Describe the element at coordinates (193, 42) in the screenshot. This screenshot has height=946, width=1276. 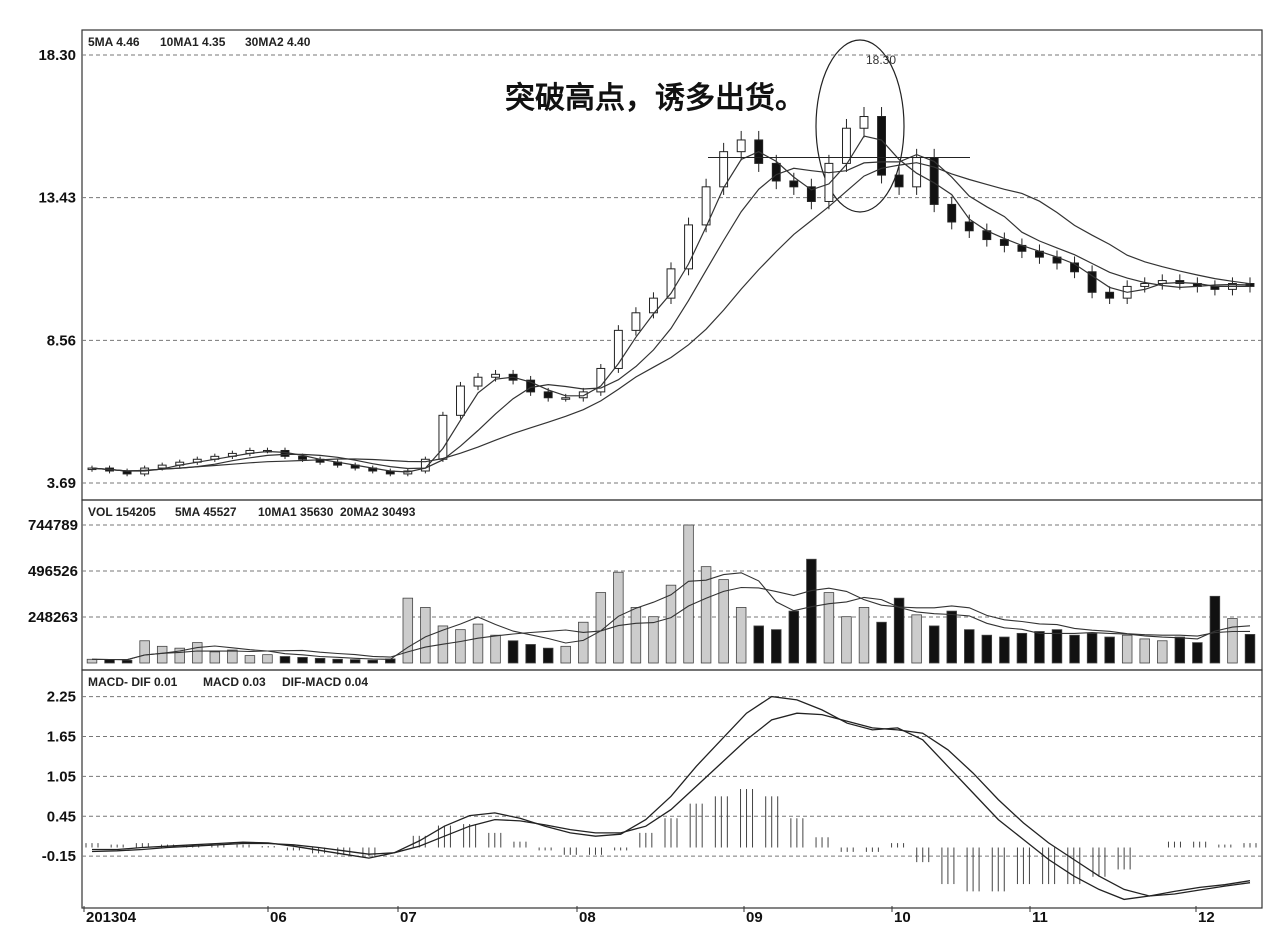
I see `ma10-legend: 10MA1 4.35` at that location.